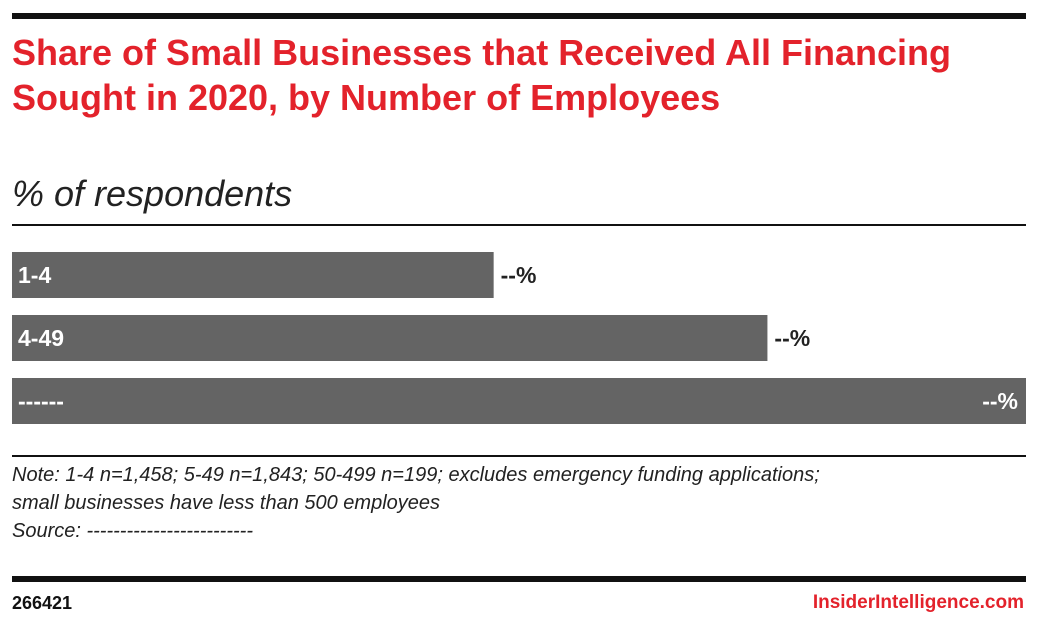  Describe the element at coordinates (1000, 401) in the screenshot. I see `value-label-2: --%` at that location.